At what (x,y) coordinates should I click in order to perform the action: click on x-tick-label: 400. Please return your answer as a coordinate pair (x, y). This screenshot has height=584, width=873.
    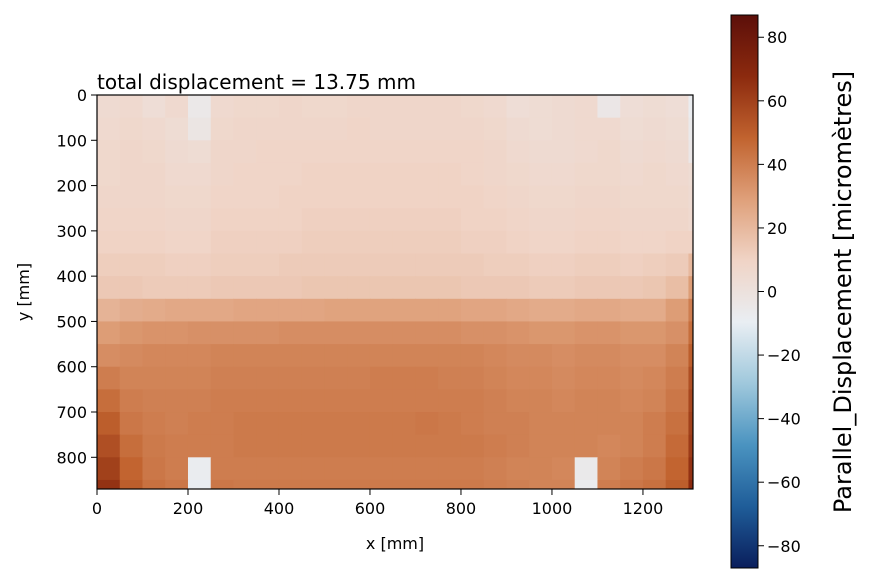
    Looking at the image, I should click on (279, 508).